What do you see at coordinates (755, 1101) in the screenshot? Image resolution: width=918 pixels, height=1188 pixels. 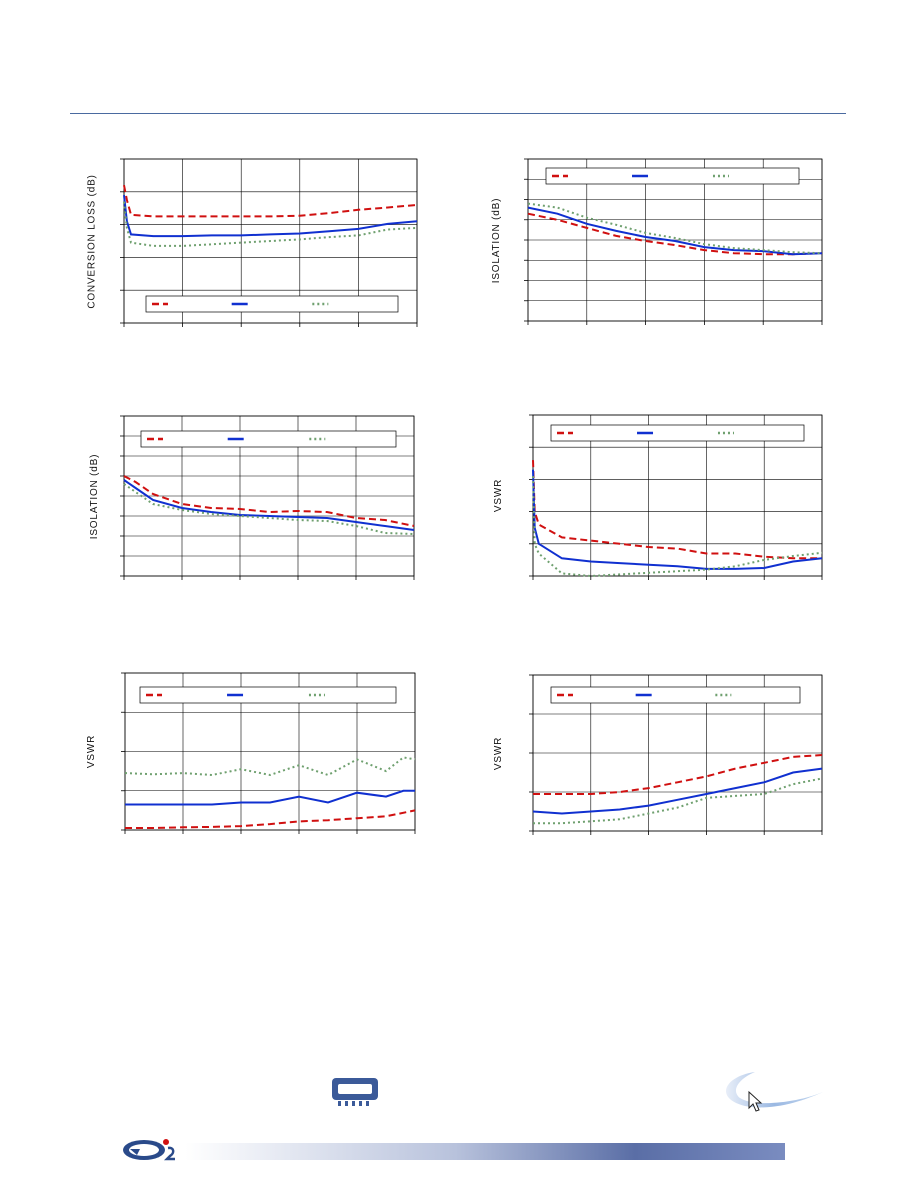 I see `cursor-icon` at bounding box center [755, 1101].